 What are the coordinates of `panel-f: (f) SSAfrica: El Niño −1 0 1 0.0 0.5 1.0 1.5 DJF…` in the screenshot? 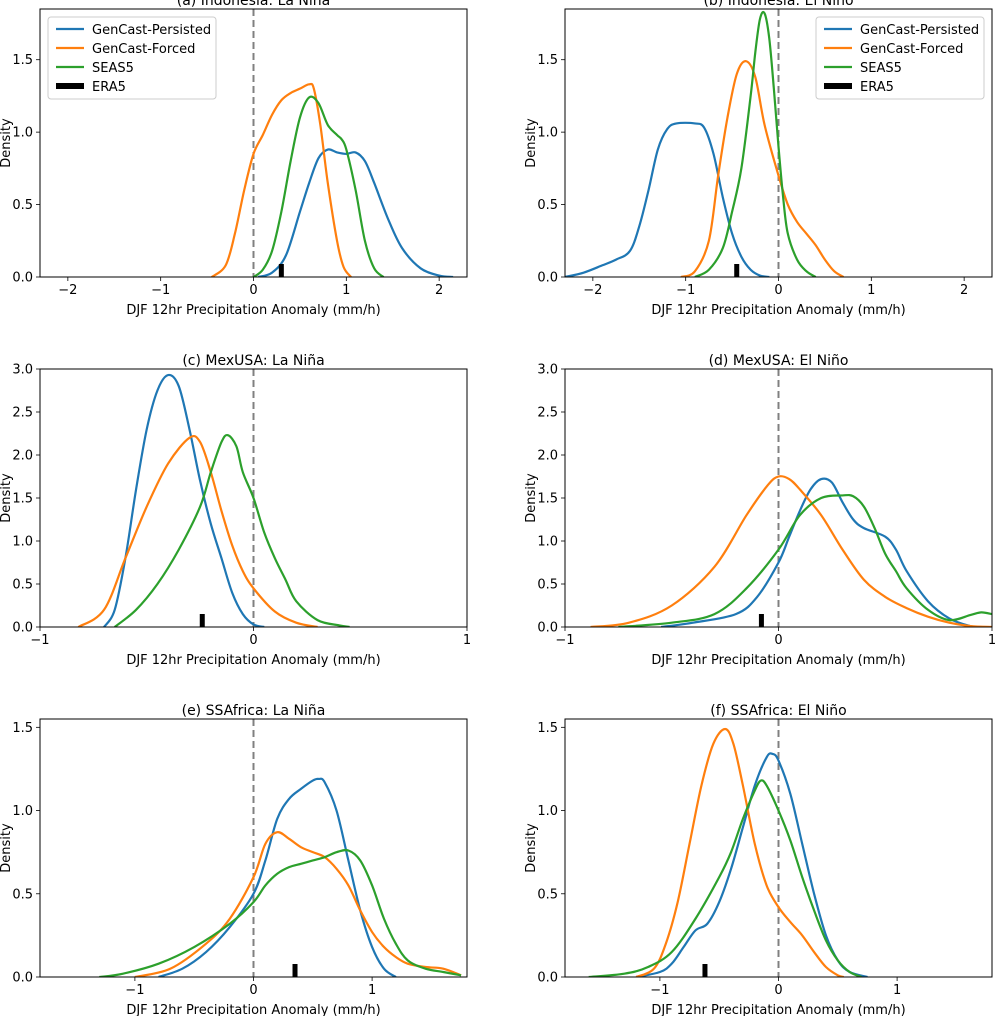 It's located at (758, 859).